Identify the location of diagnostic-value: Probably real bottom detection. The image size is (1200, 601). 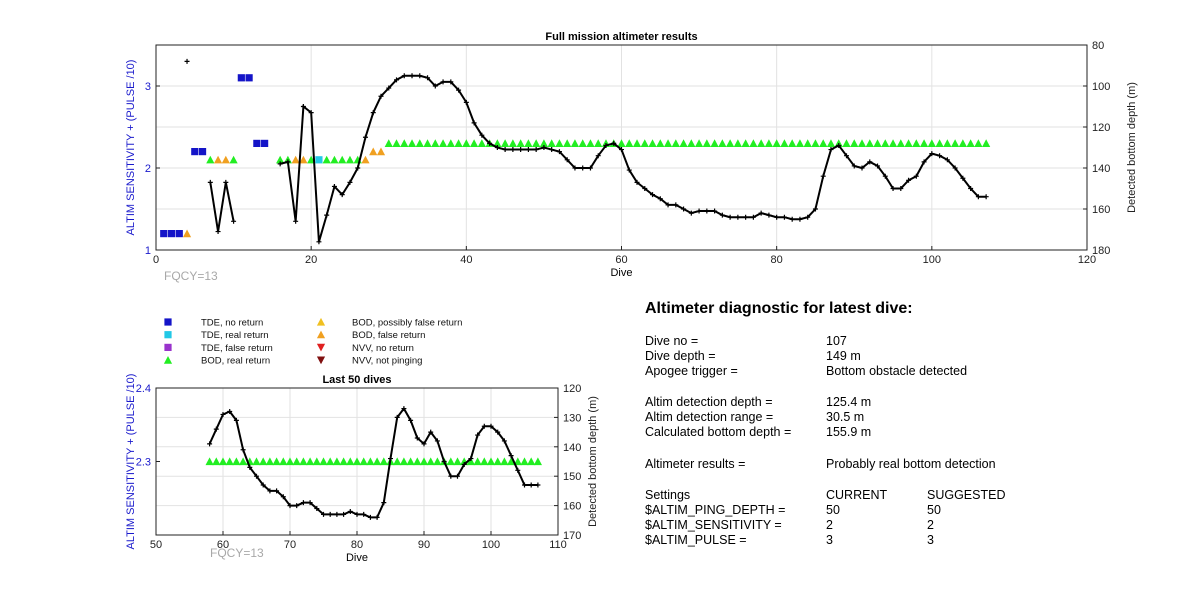
(911, 464).